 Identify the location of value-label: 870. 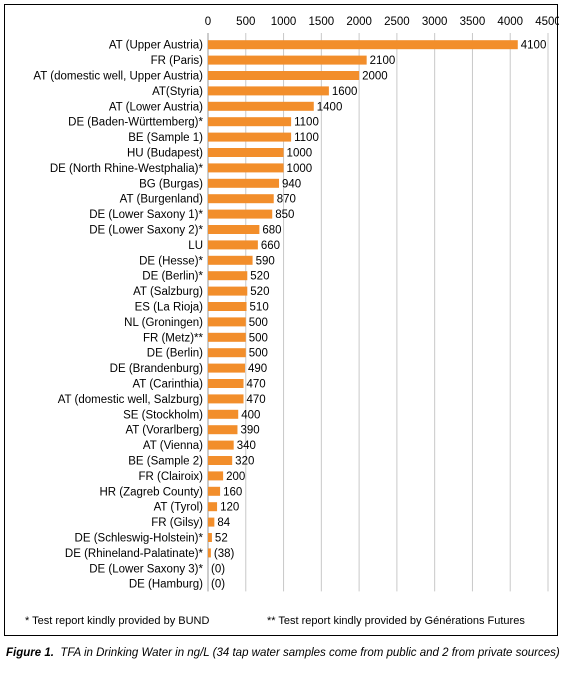
(286, 200).